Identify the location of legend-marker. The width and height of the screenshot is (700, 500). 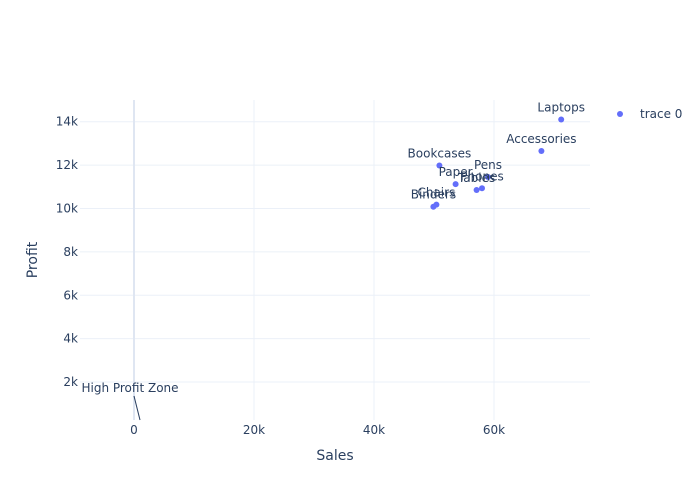
(620, 114).